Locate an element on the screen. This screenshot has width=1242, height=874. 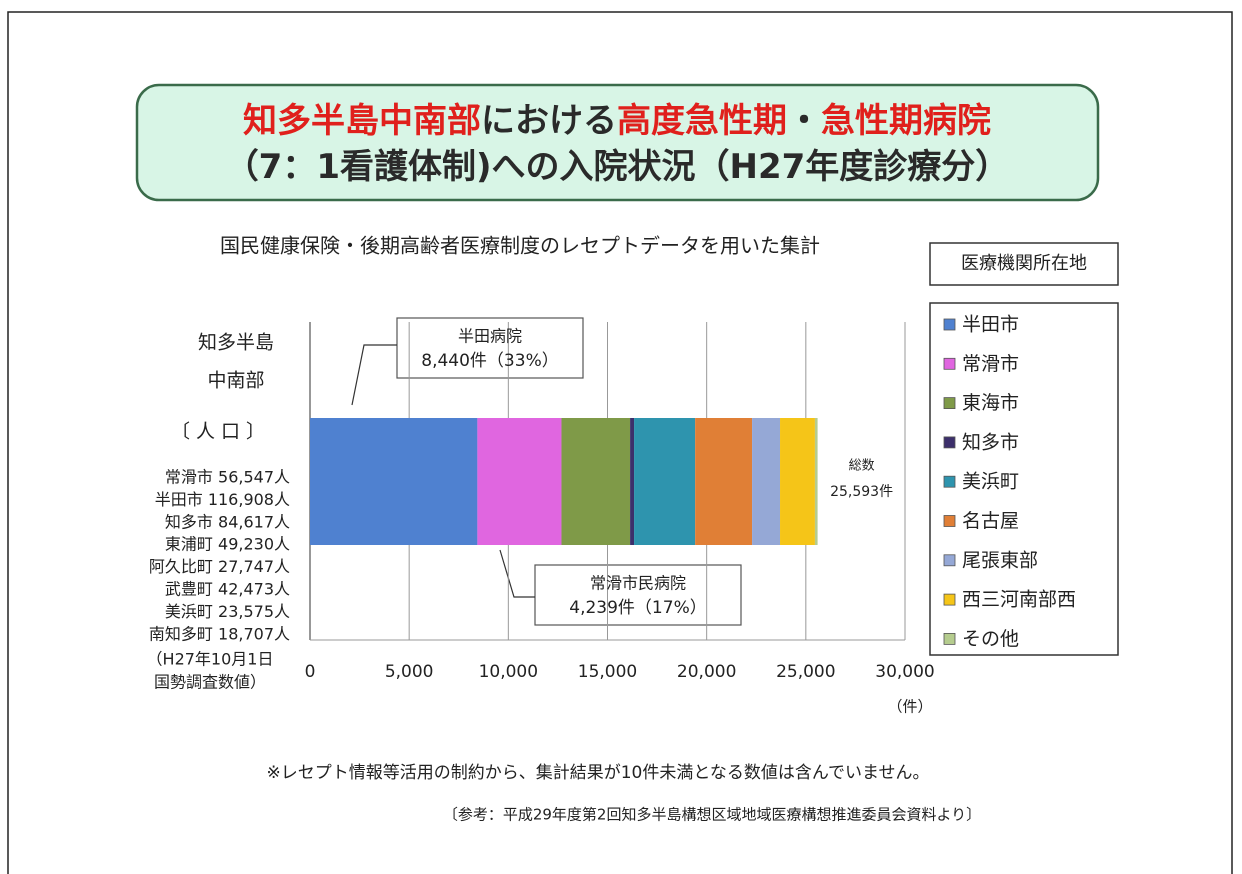
legend-title: 医療機関所在地 is located at coordinates (1024, 263).